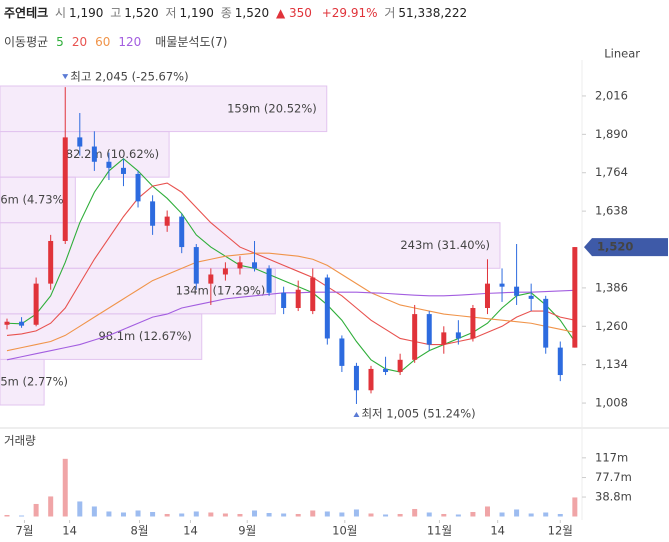 The width and height of the screenshot is (669, 542). What do you see at coordinates (622, 54) in the screenshot?
I see `scale-mode: Linear` at bounding box center [622, 54].